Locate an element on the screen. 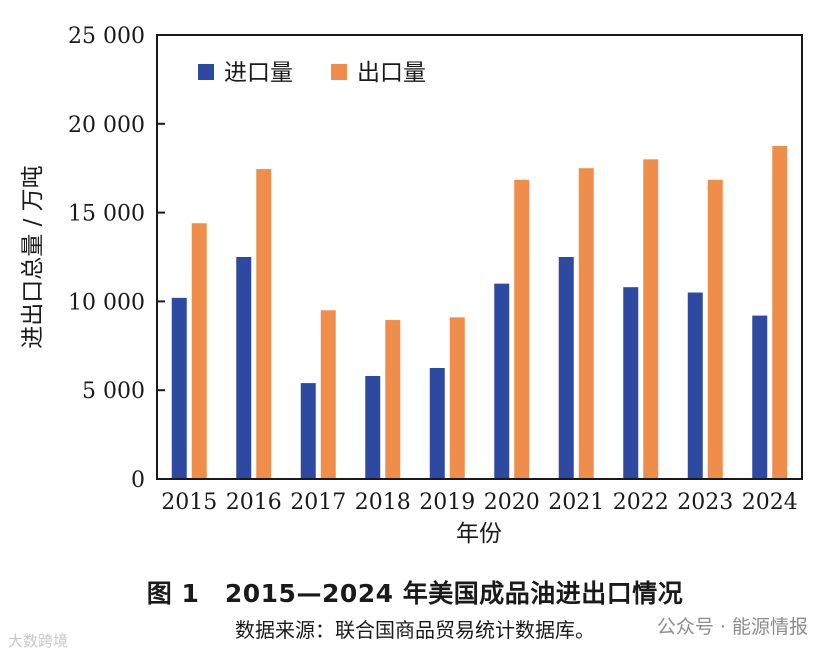  bar-import-2024 is located at coordinates (760, 397).